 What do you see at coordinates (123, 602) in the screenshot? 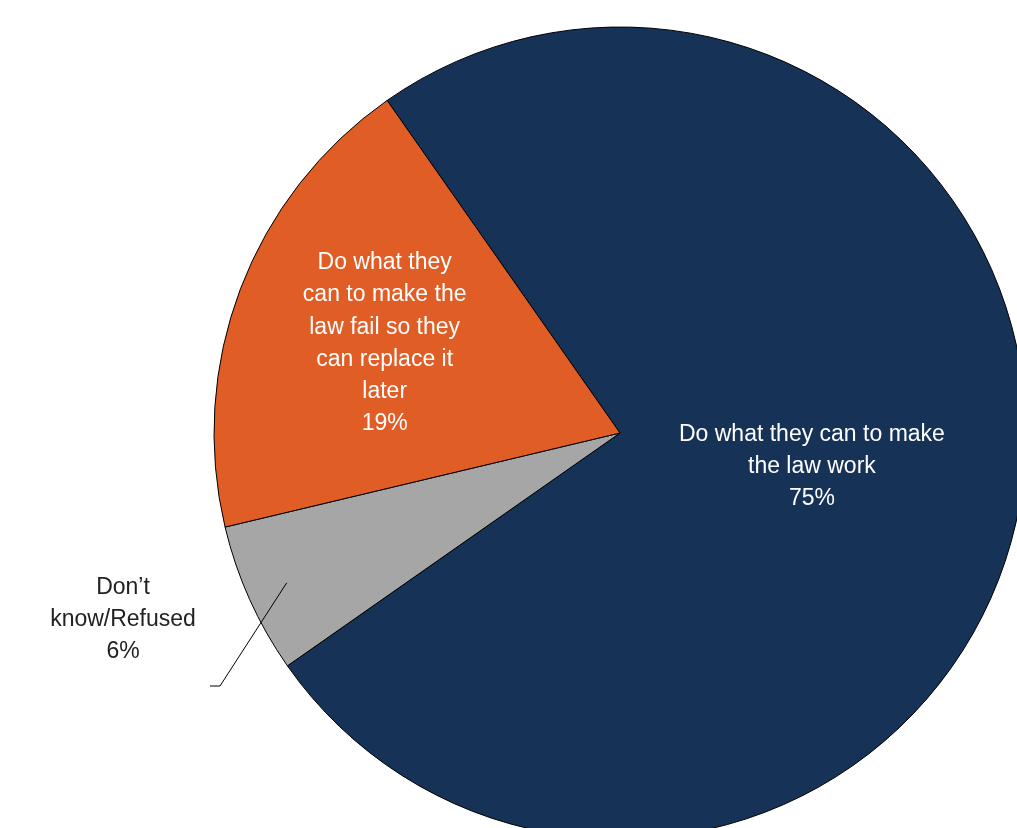
I see `slice-label: Don’t know/Refused` at bounding box center [123, 602].